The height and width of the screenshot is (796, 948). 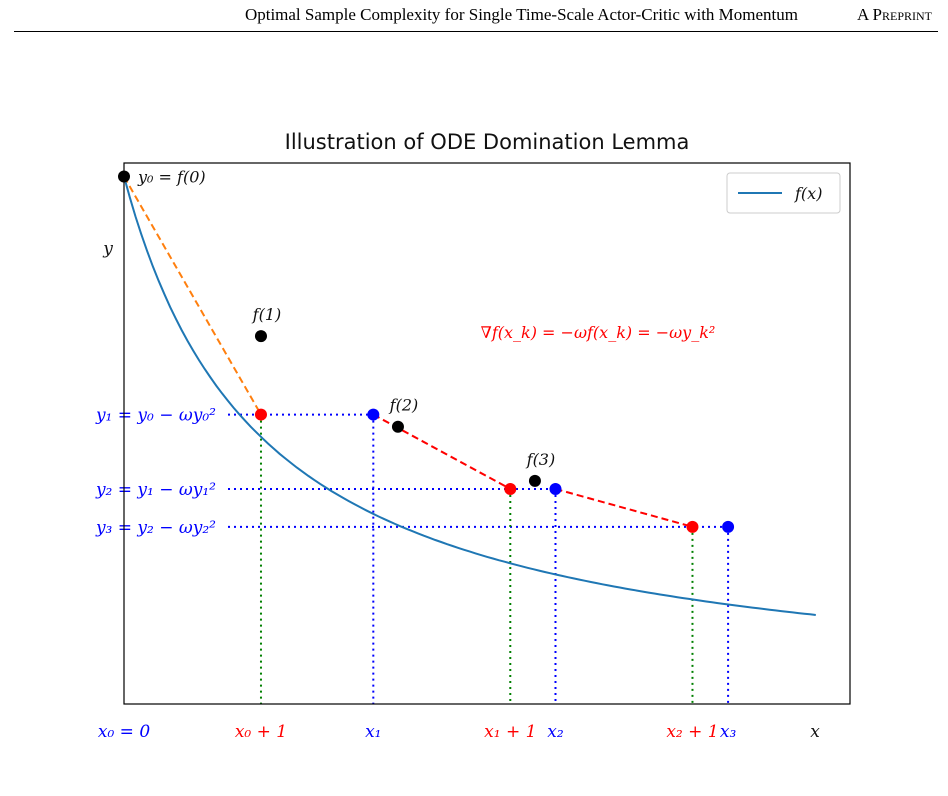 What do you see at coordinates (404, 405) in the screenshot?
I see `point-label: f(2)` at bounding box center [404, 405].